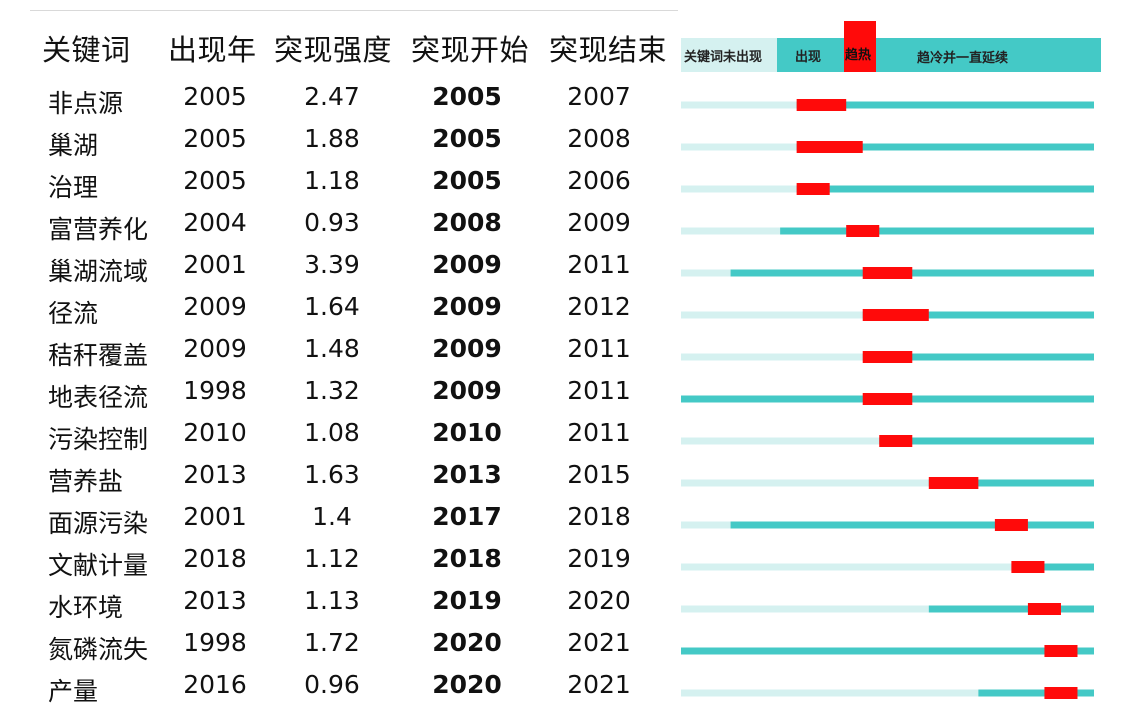 This screenshot has height=708, width=1121. Describe the element at coordinates (332, 684) in the screenshot. I see `cell-strength: 0.96` at that location.